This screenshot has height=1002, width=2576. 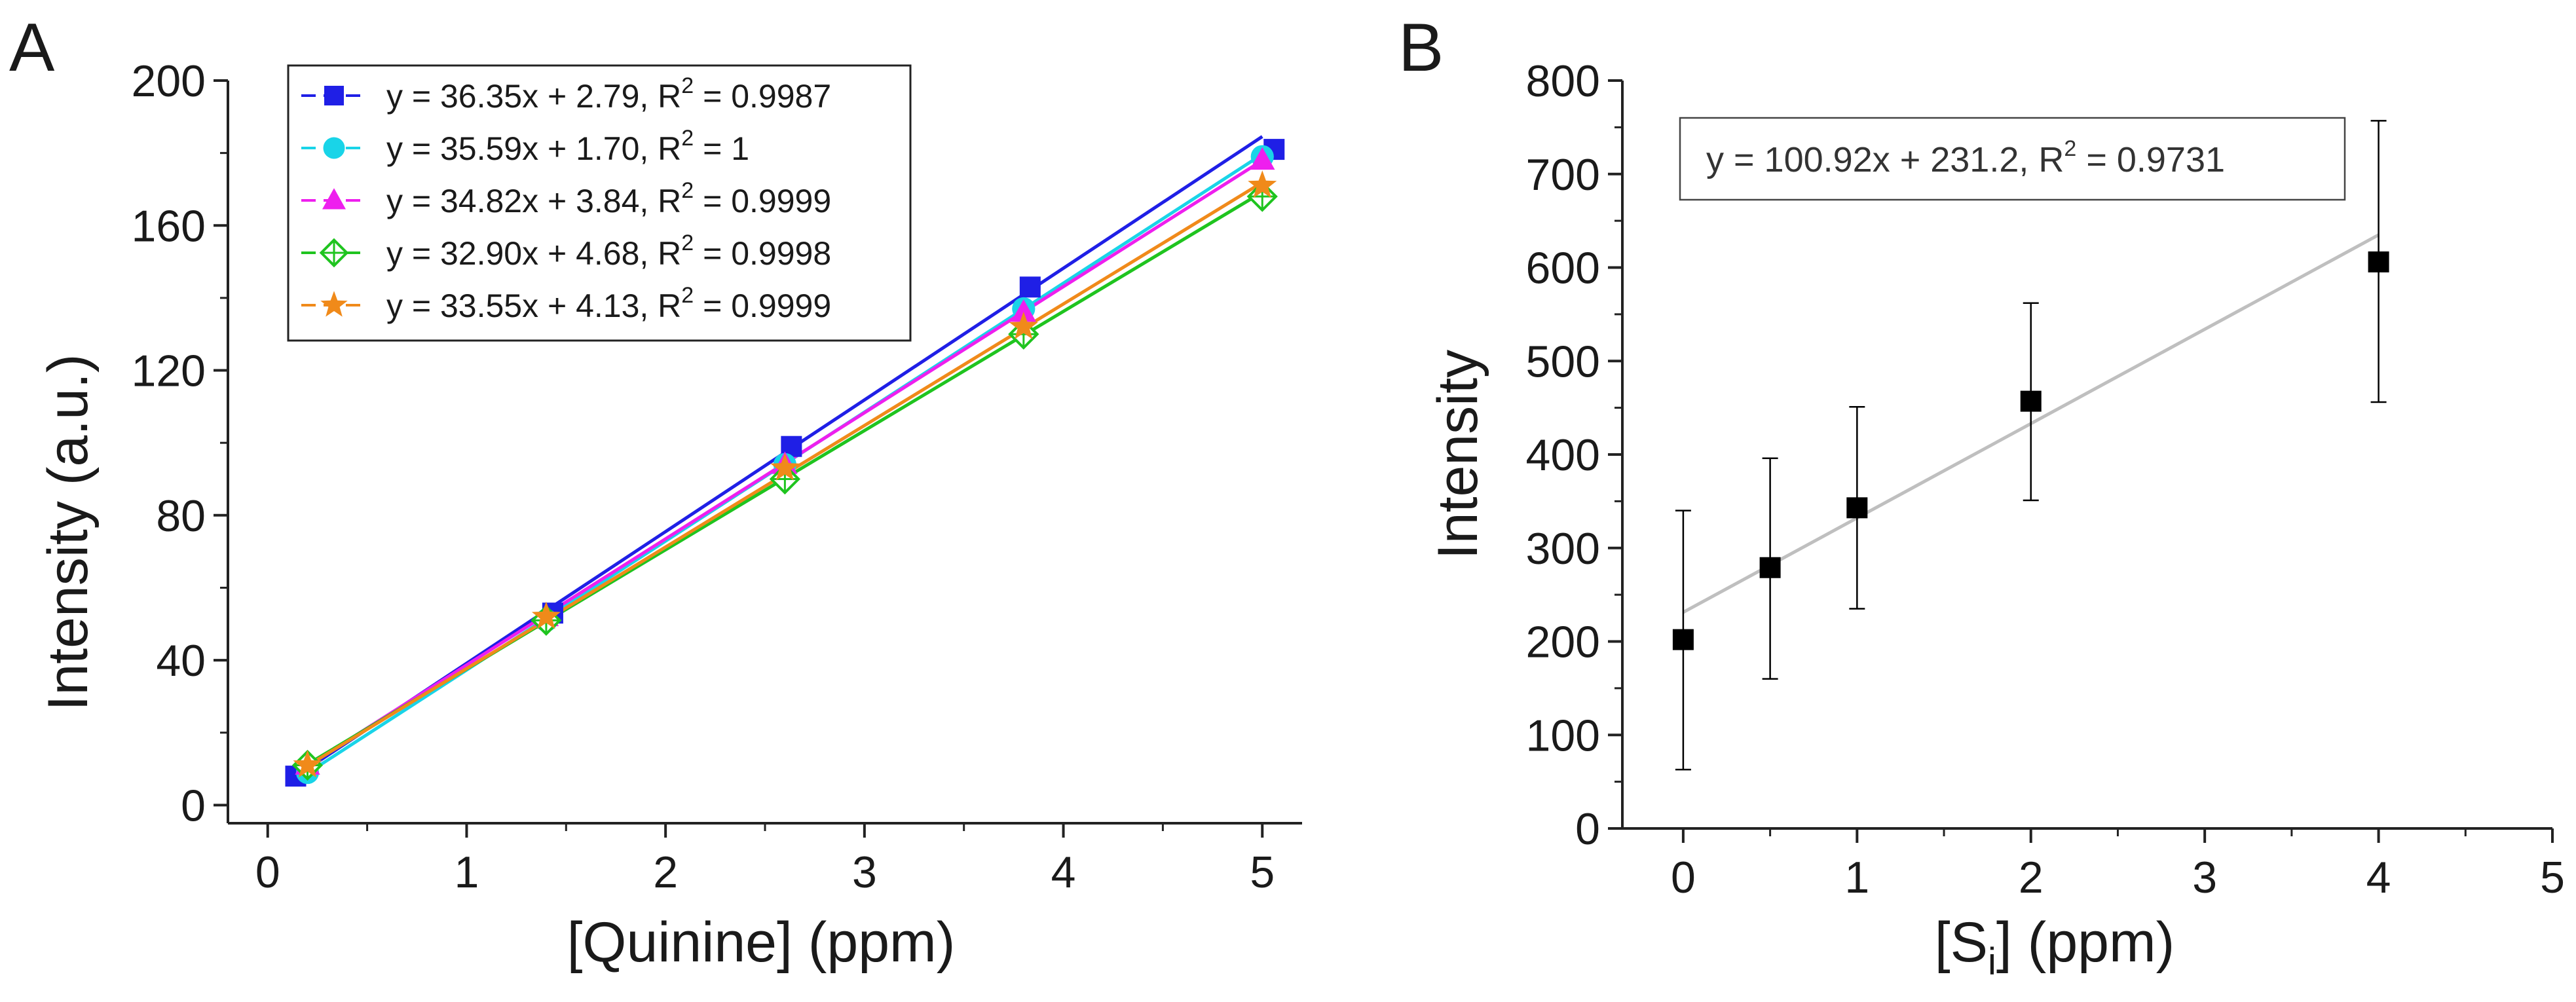 I want to click on x-axis-label-b-left: [S, so click(x=1961, y=942).